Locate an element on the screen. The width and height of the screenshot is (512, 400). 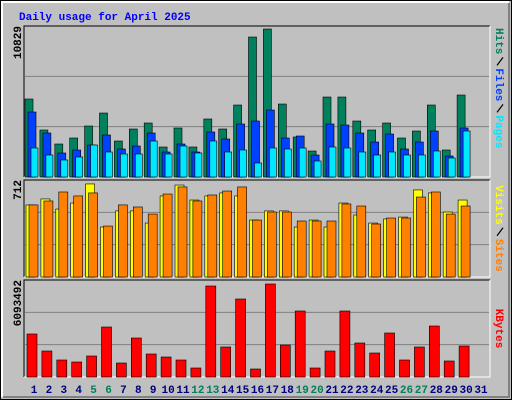
y-tick-label: 712 is located at coordinates (19, 190).